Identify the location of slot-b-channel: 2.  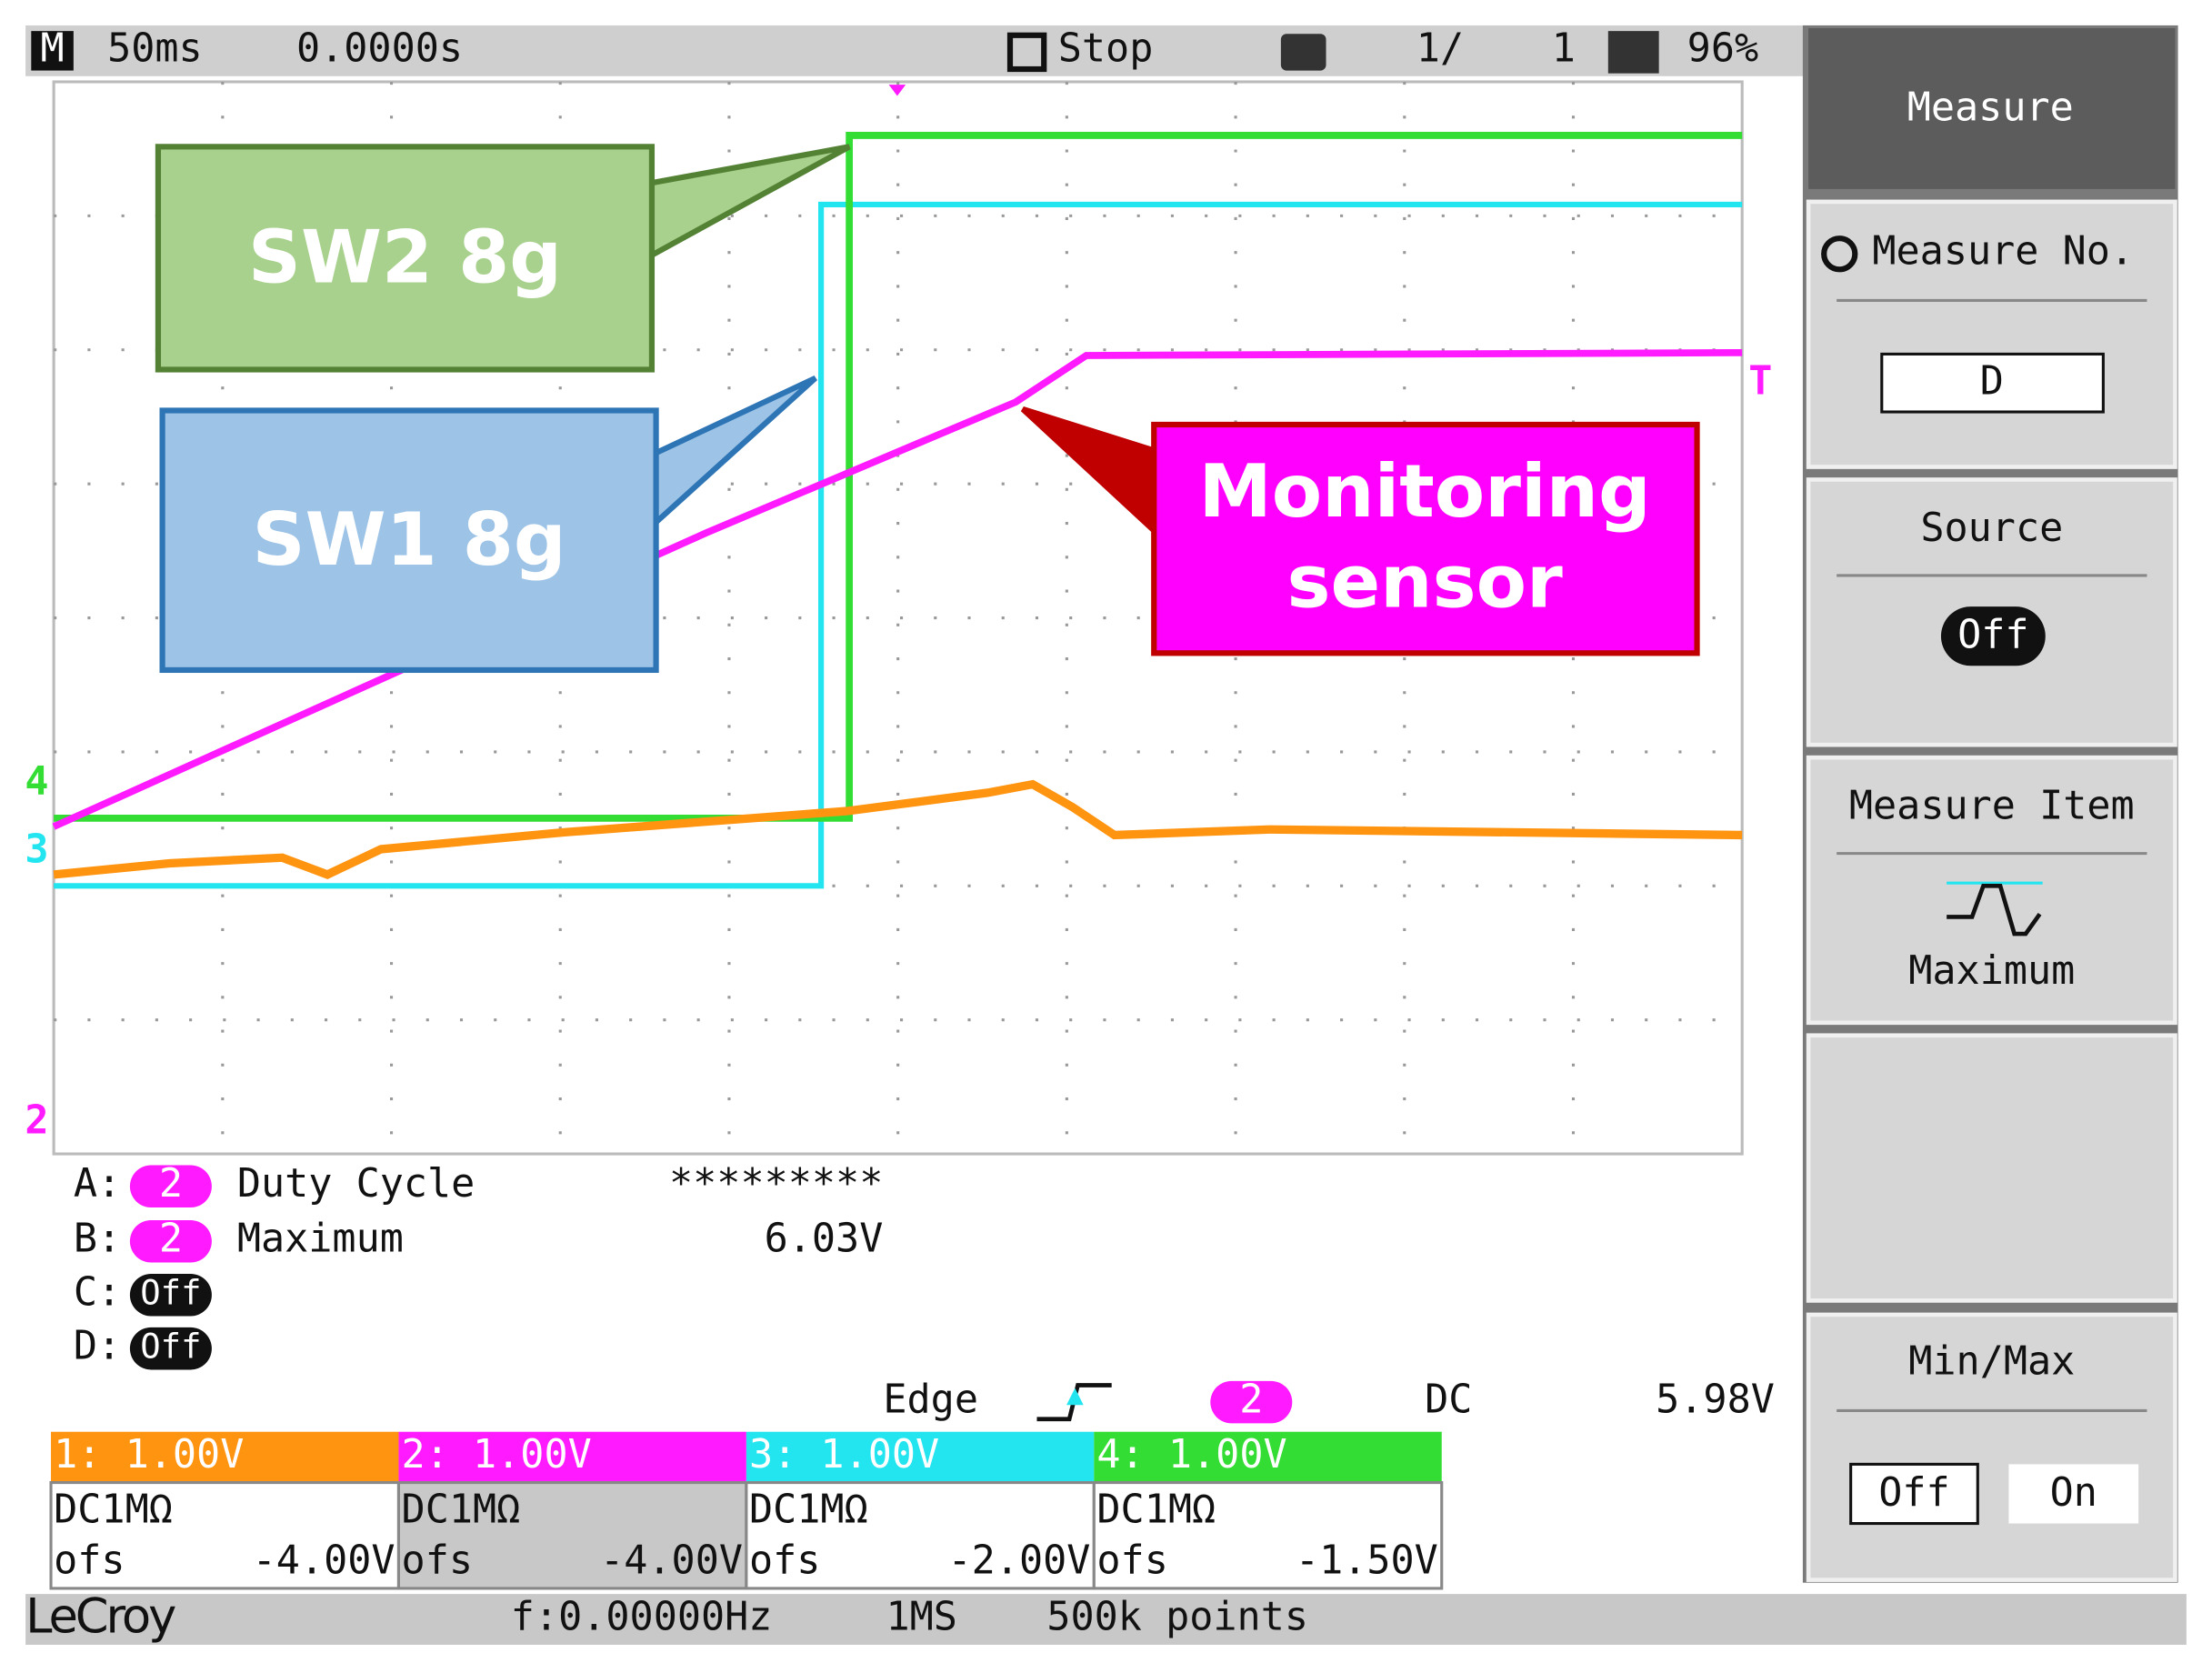
(171, 1239).